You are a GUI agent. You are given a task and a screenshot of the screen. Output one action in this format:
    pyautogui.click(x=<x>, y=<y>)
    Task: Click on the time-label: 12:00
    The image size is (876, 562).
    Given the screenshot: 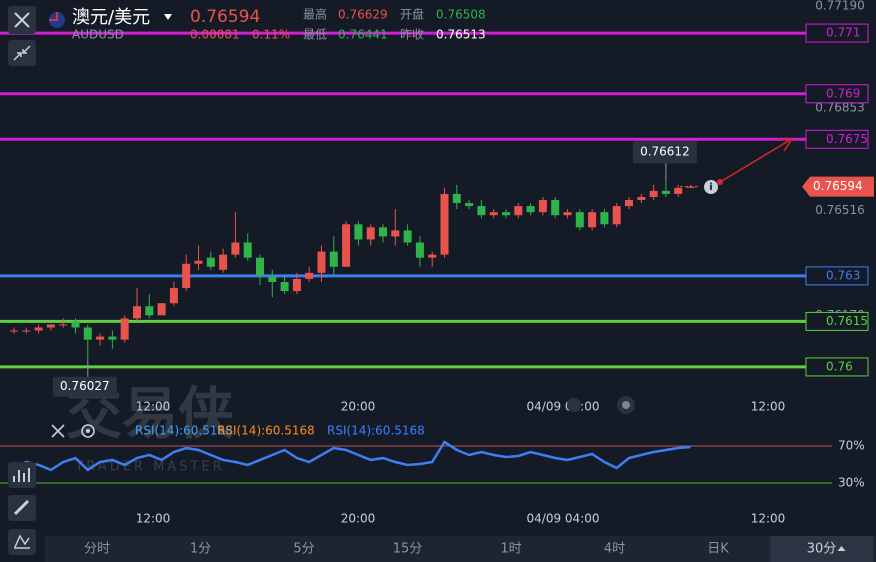 What is the action you would take?
    pyautogui.click(x=768, y=407)
    